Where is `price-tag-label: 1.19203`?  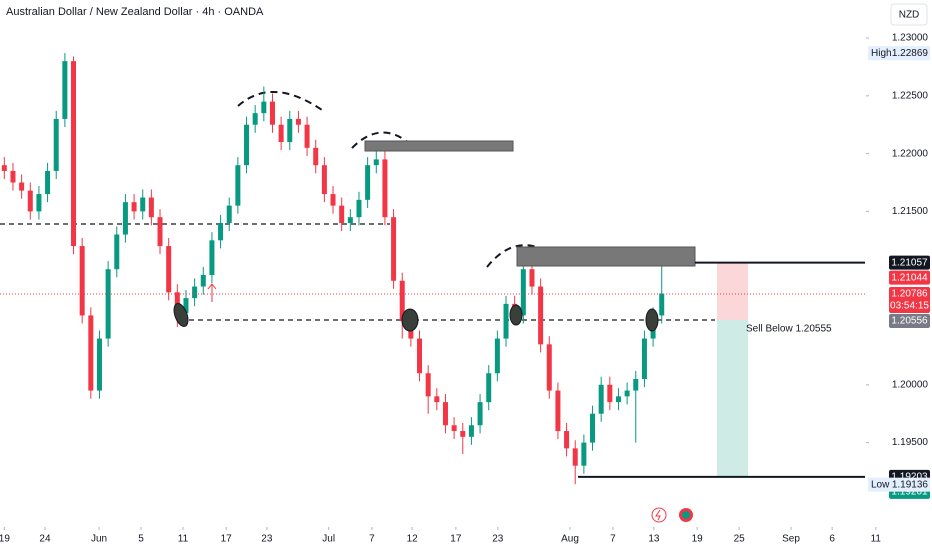 price-tag-label: 1.19203 is located at coordinates (909, 477).